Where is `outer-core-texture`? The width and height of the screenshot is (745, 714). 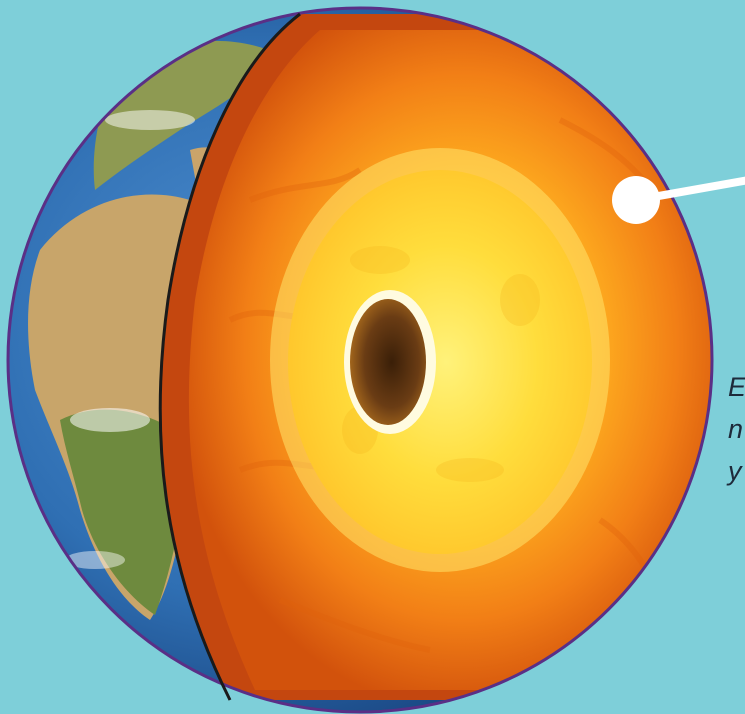 outer-core-texture is located at coordinates (441, 364).